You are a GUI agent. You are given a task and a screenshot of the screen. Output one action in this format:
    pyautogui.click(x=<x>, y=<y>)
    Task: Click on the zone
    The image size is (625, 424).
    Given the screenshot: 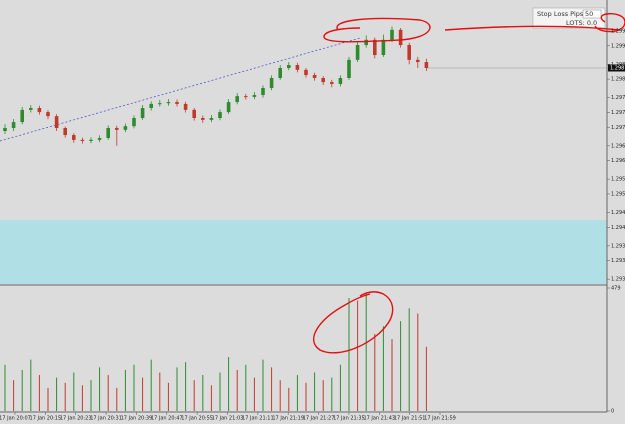 What is the action you would take?
    pyautogui.click(x=303, y=251)
    